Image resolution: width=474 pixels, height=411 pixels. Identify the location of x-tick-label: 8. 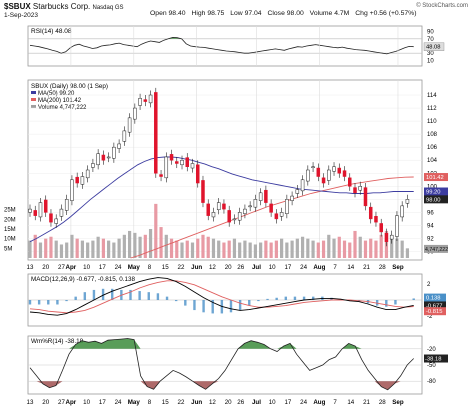
(150, 402).